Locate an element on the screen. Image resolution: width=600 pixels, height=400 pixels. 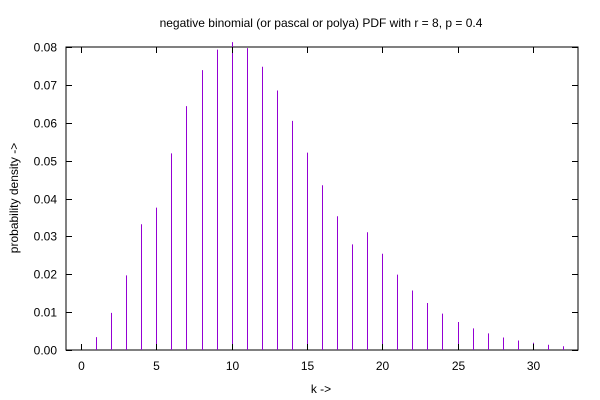
y-tick-label: 0.01 is located at coordinates (46, 313).